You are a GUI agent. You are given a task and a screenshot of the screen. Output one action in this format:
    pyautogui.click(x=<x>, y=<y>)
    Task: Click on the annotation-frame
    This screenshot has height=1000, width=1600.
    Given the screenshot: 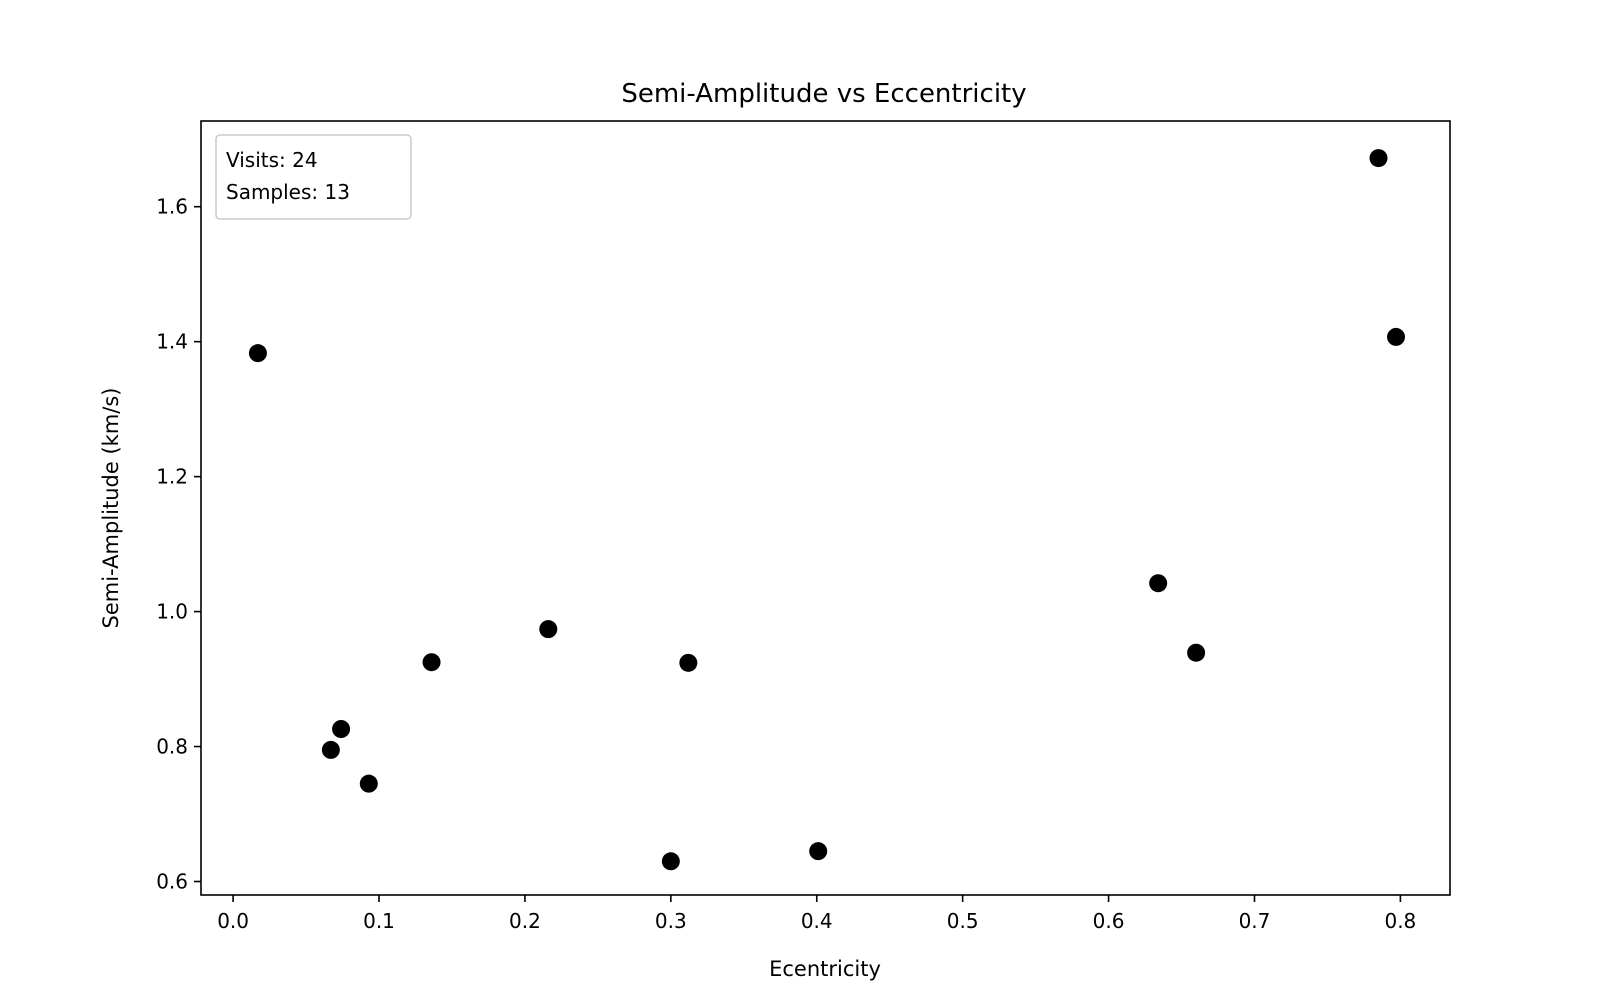 What is the action you would take?
    pyautogui.click(x=313, y=177)
    